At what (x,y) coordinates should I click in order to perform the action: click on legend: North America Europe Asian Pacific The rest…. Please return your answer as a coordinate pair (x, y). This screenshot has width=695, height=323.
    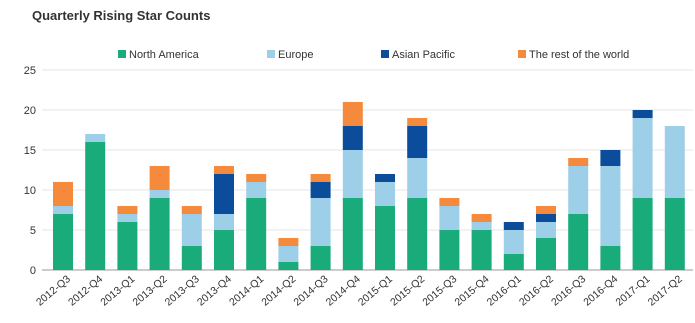
    Looking at the image, I should click on (373, 55).